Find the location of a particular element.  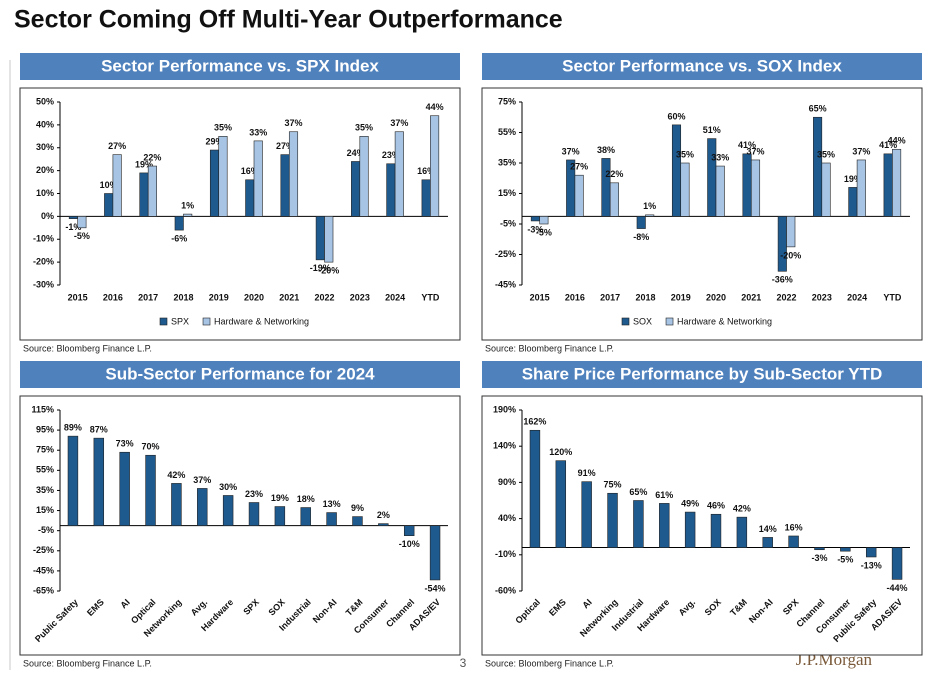

legend-label: Hardware & Networking is located at coordinates (724, 321).